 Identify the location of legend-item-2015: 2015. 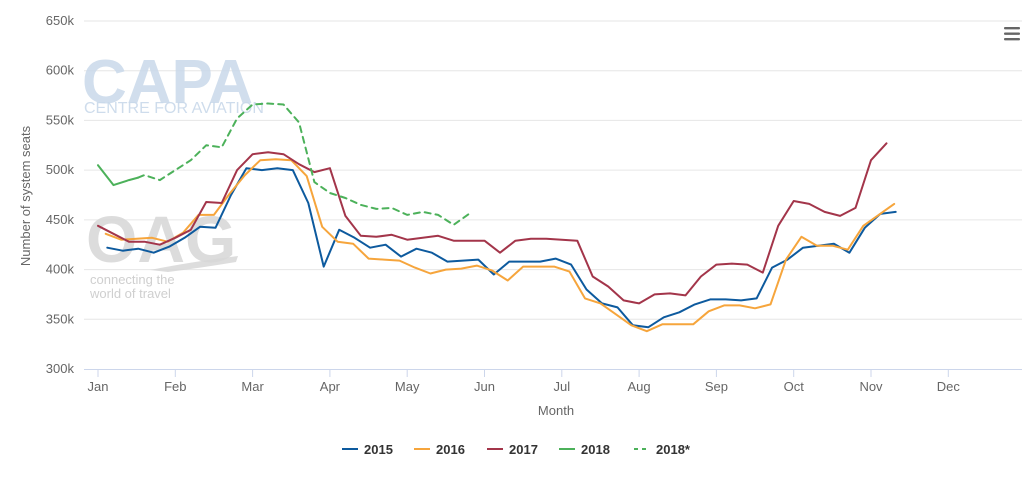
(367, 449).